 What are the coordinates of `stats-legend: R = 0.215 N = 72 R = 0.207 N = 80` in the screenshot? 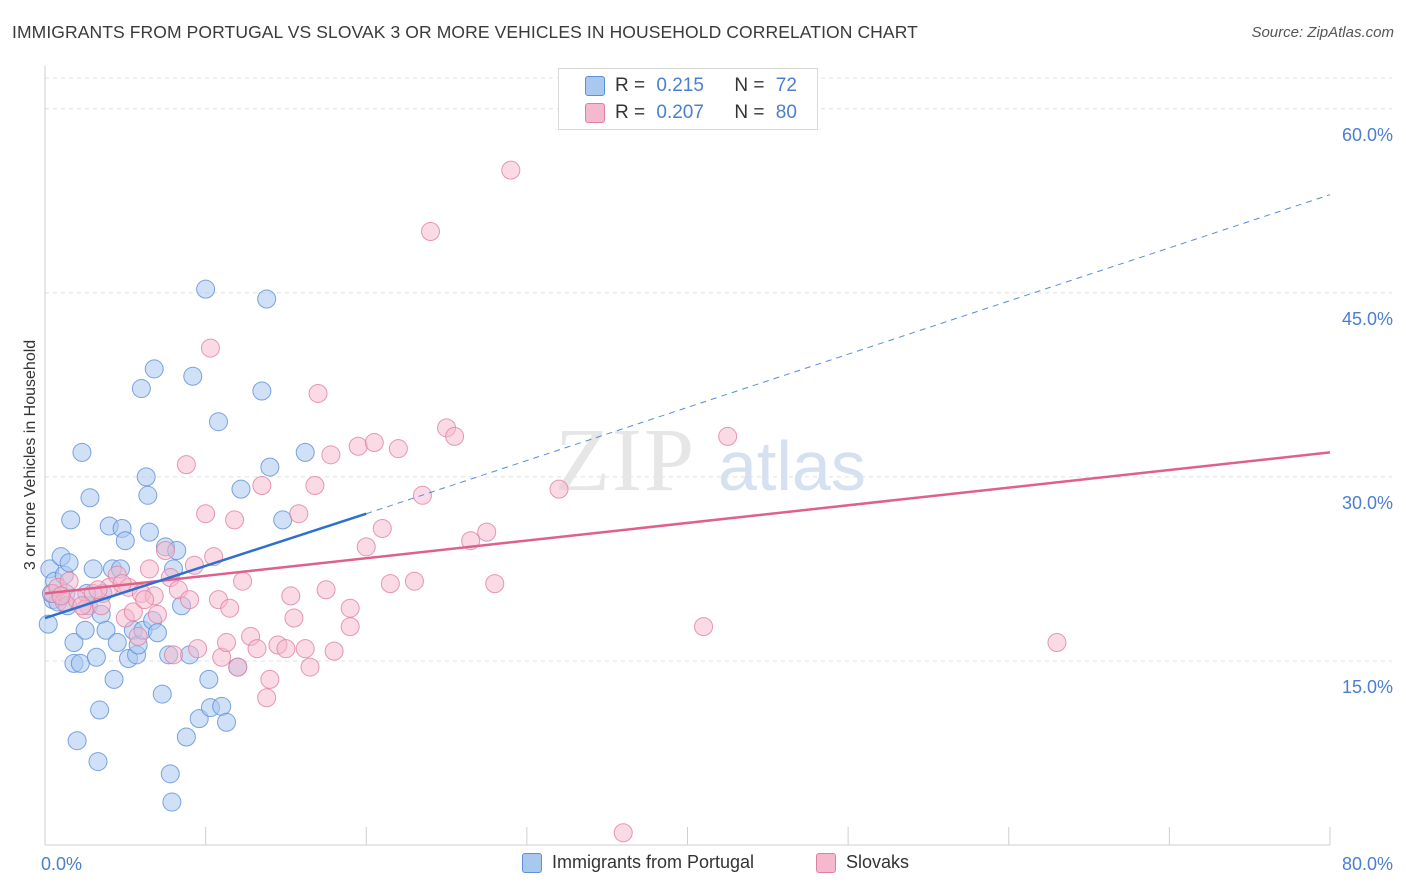 It's located at (688, 99).